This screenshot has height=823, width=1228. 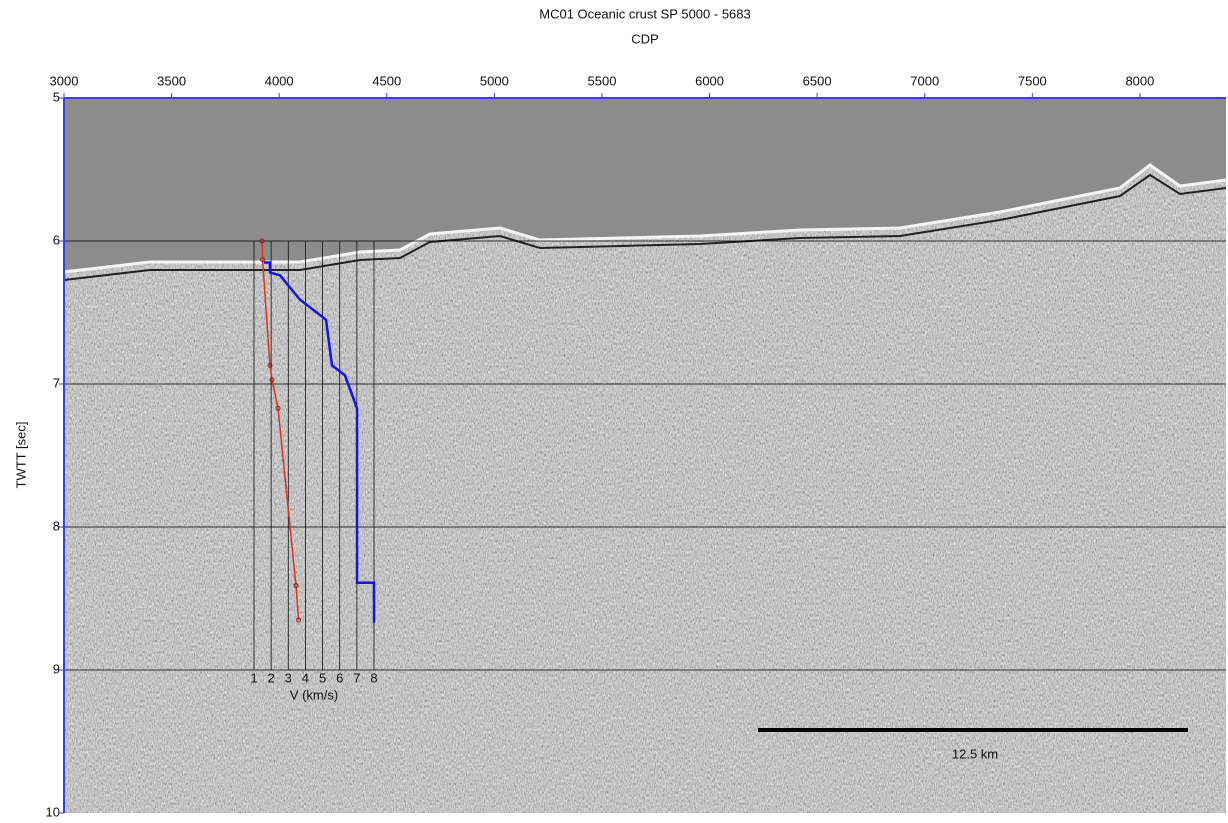 I want to click on x-tick-label: 3500, so click(x=171, y=80).